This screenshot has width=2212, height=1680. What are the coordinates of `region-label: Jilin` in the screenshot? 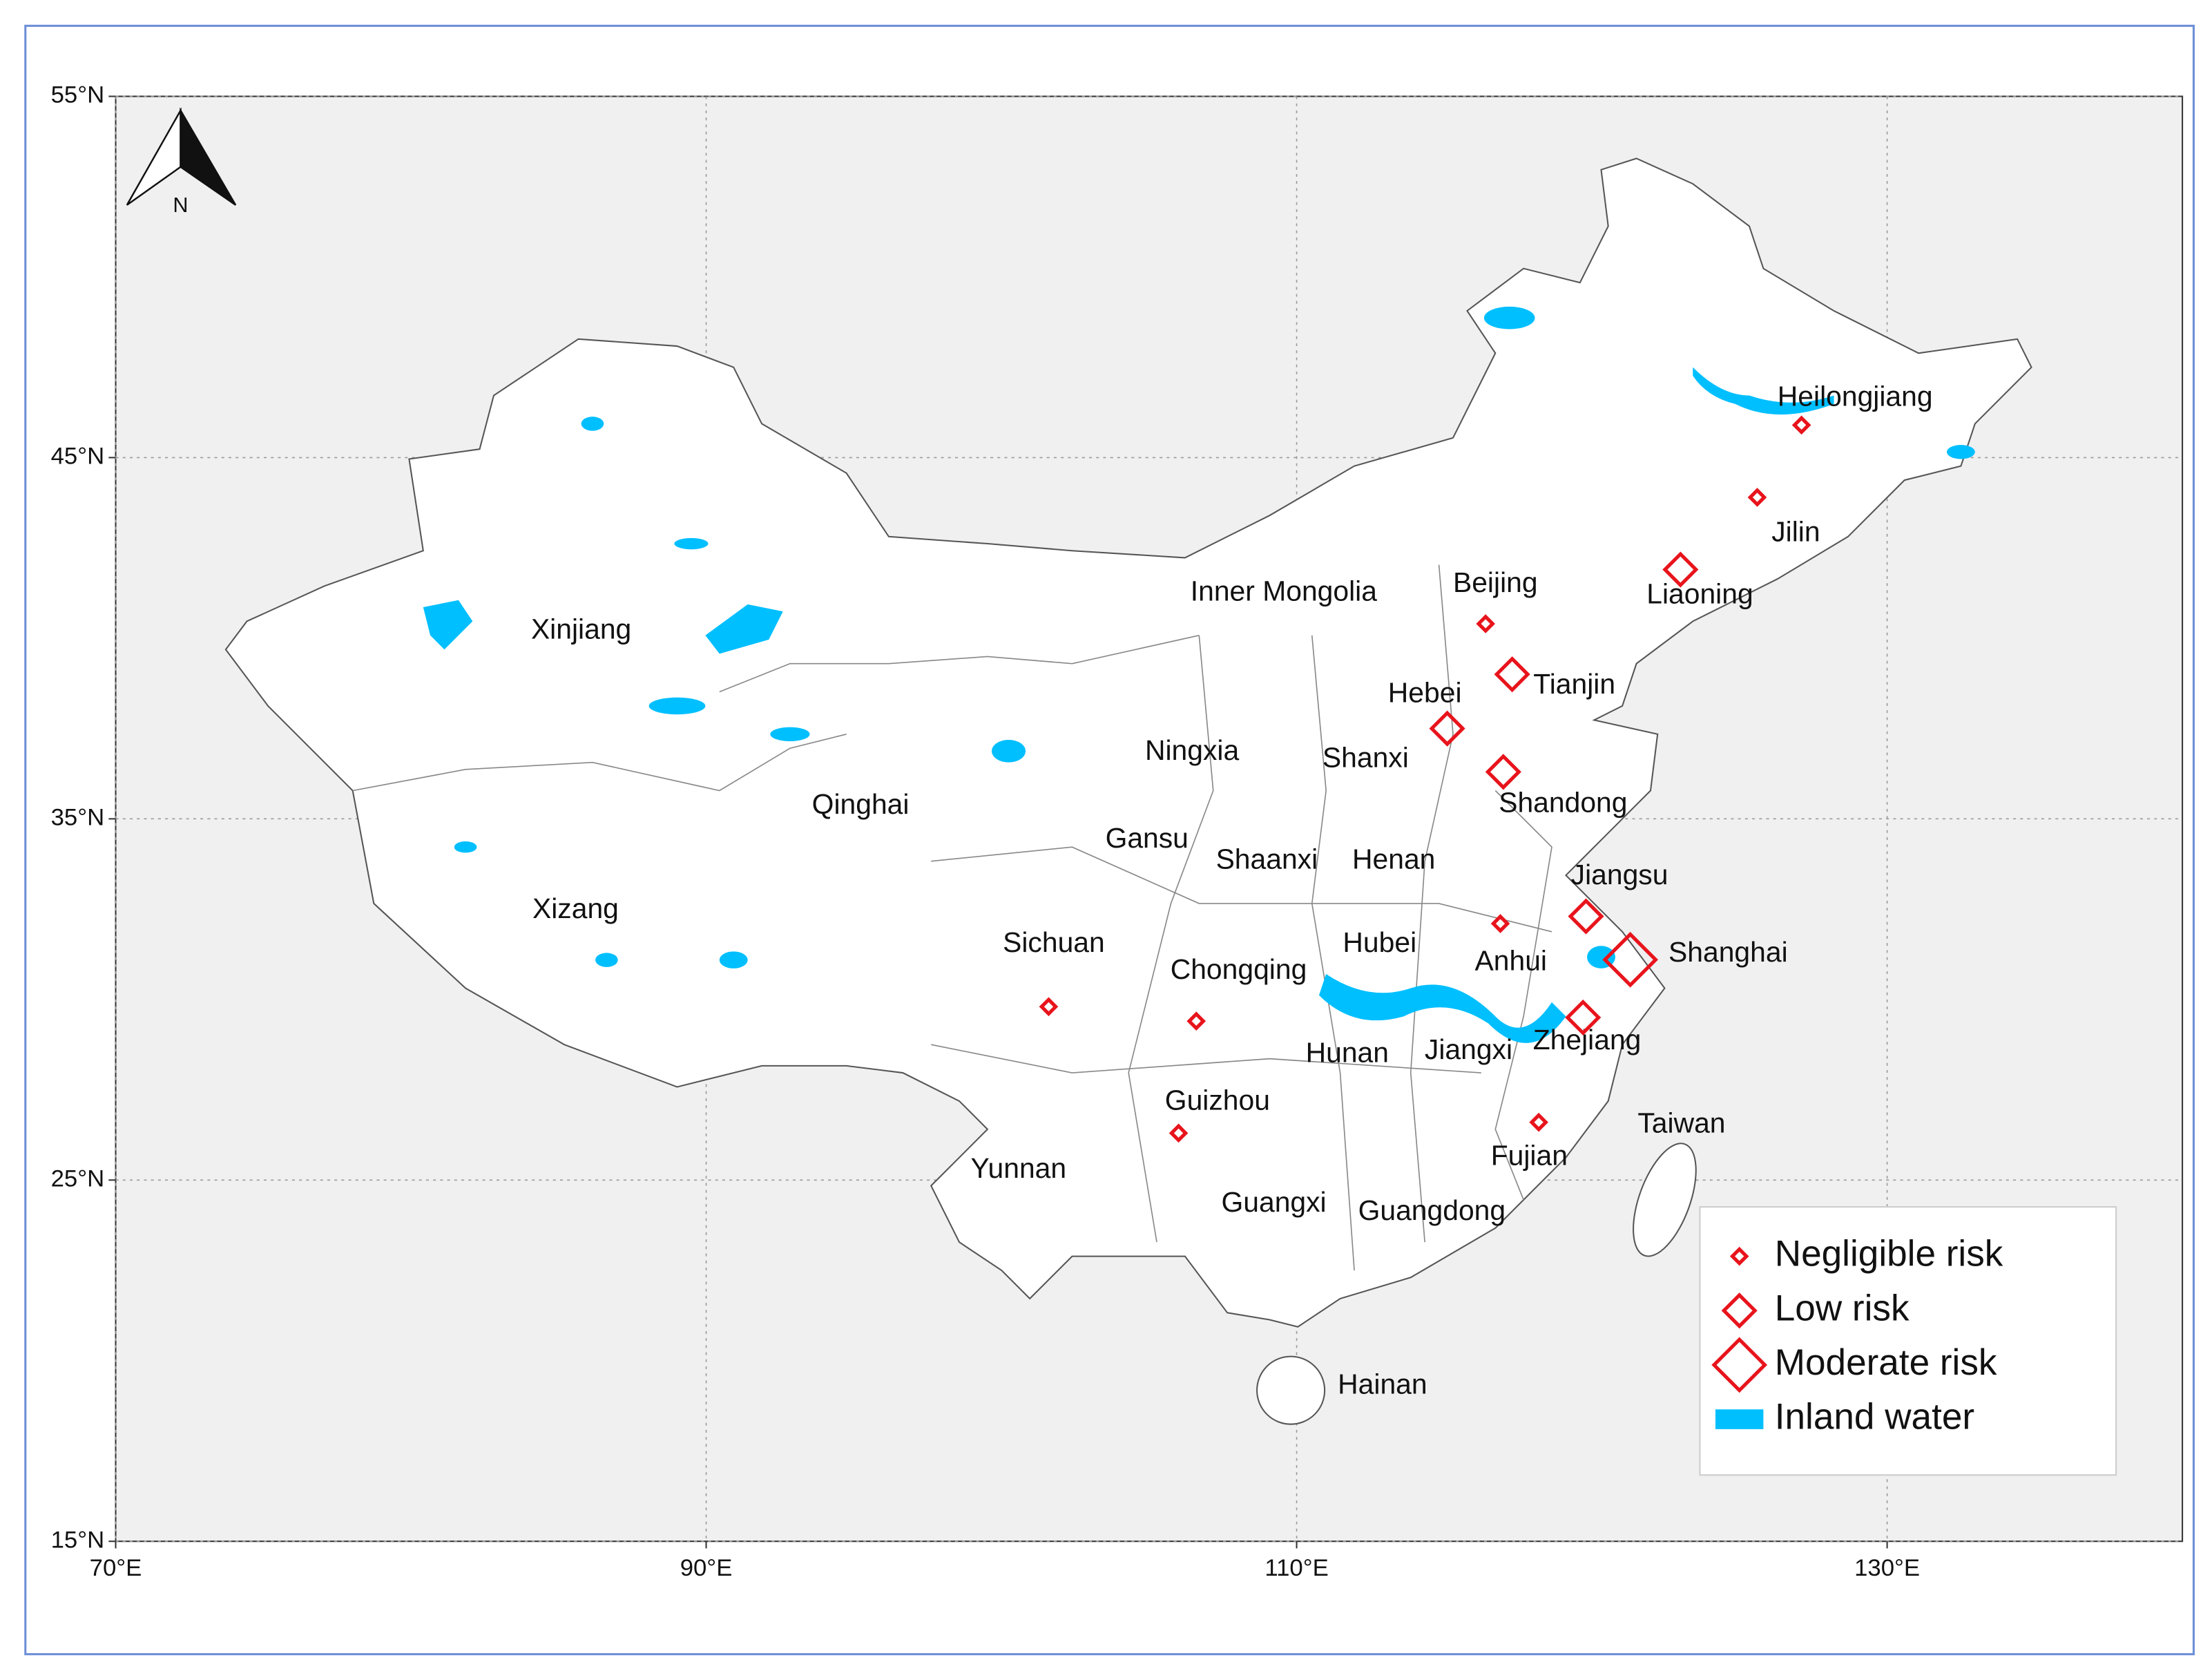 It's located at (1795, 532).